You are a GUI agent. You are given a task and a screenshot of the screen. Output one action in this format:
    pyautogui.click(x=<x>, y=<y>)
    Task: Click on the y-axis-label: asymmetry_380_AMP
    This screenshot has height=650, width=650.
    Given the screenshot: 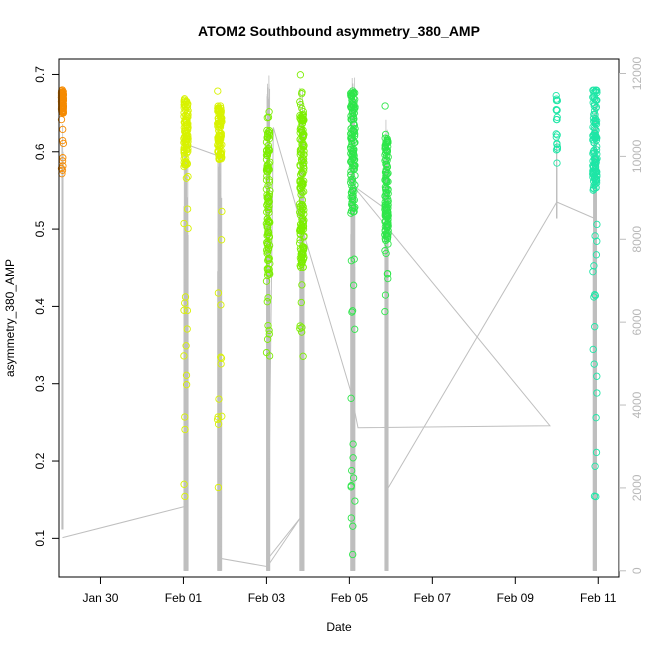 What is the action you would take?
    pyautogui.click(x=10, y=318)
    